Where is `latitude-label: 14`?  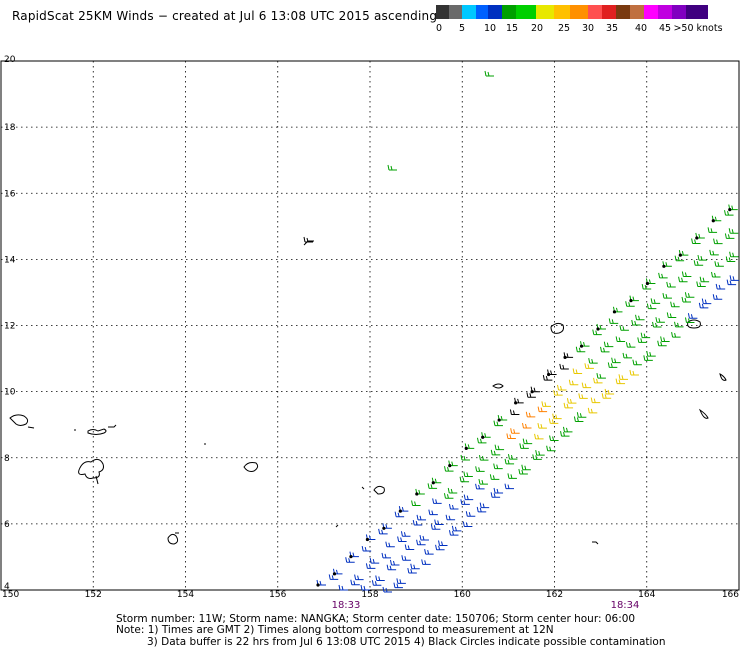
latitude-label: 14 is located at coordinates (10, 260).